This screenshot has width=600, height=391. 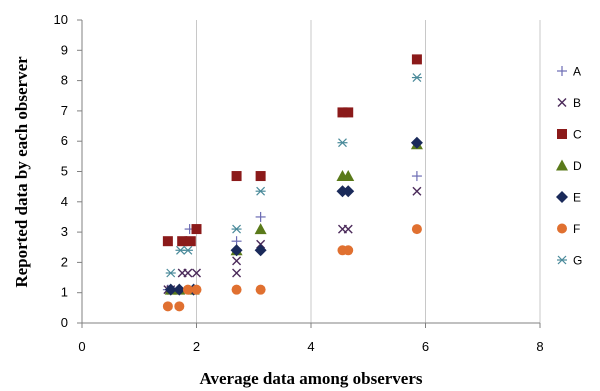 What do you see at coordinates (64, 171) in the screenshot?
I see `y-tick-label-5: 5` at bounding box center [64, 171].